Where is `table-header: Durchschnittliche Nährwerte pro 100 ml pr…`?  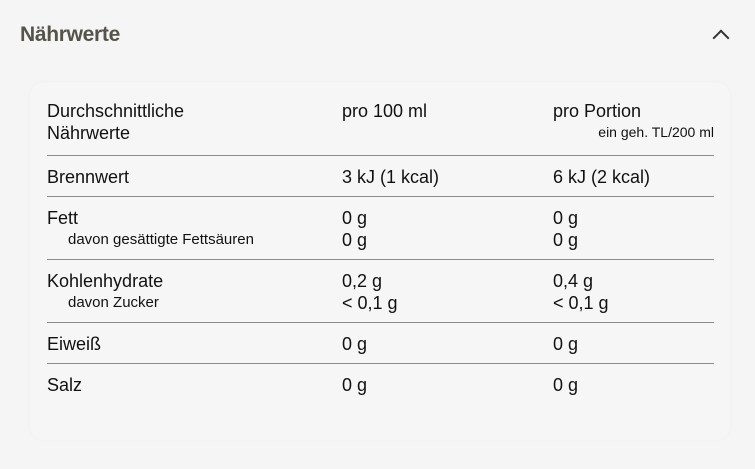 table-header: Durchschnittliche Nährwerte pro 100 ml pr… is located at coordinates (380, 128).